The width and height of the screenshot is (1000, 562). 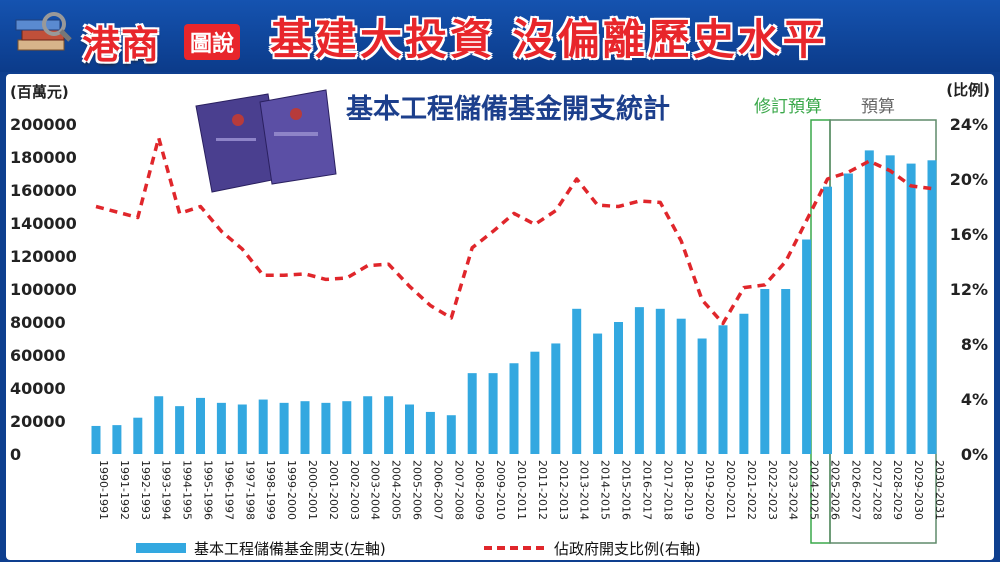 I want to click on y-left-tick-label: 100000, so click(x=43, y=289).